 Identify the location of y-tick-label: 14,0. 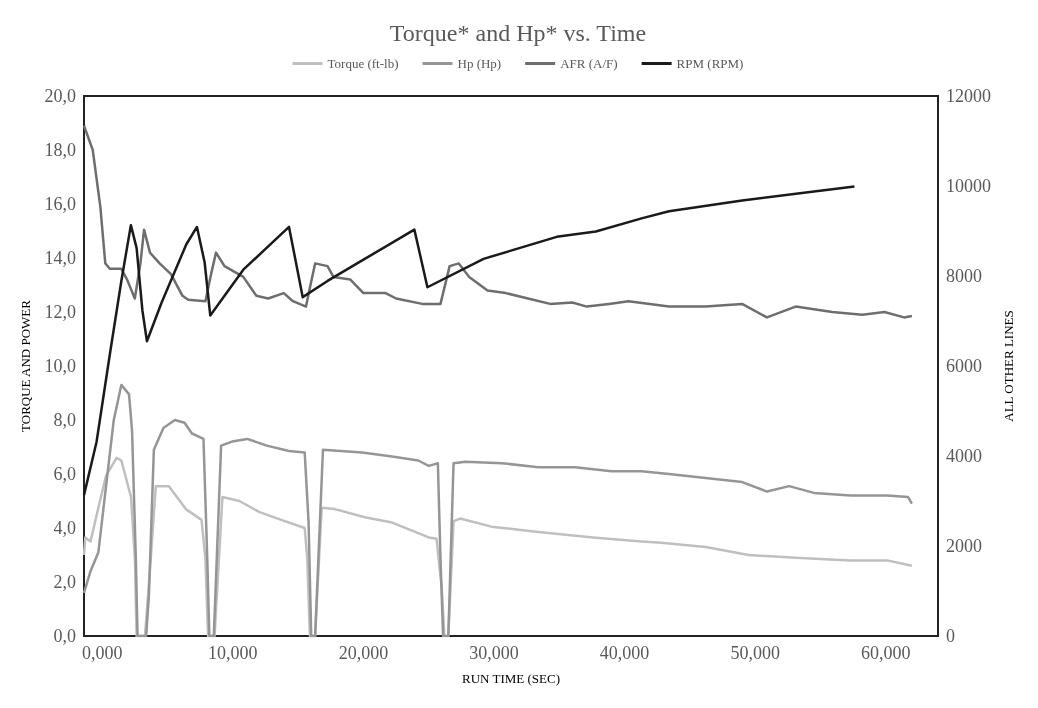
(60, 258).